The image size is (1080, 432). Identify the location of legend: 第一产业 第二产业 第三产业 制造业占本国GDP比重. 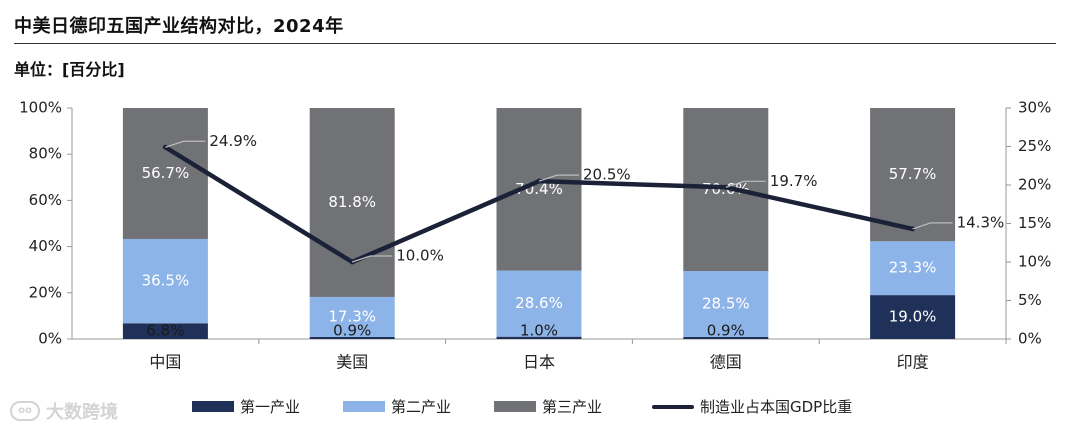
(540, 408).